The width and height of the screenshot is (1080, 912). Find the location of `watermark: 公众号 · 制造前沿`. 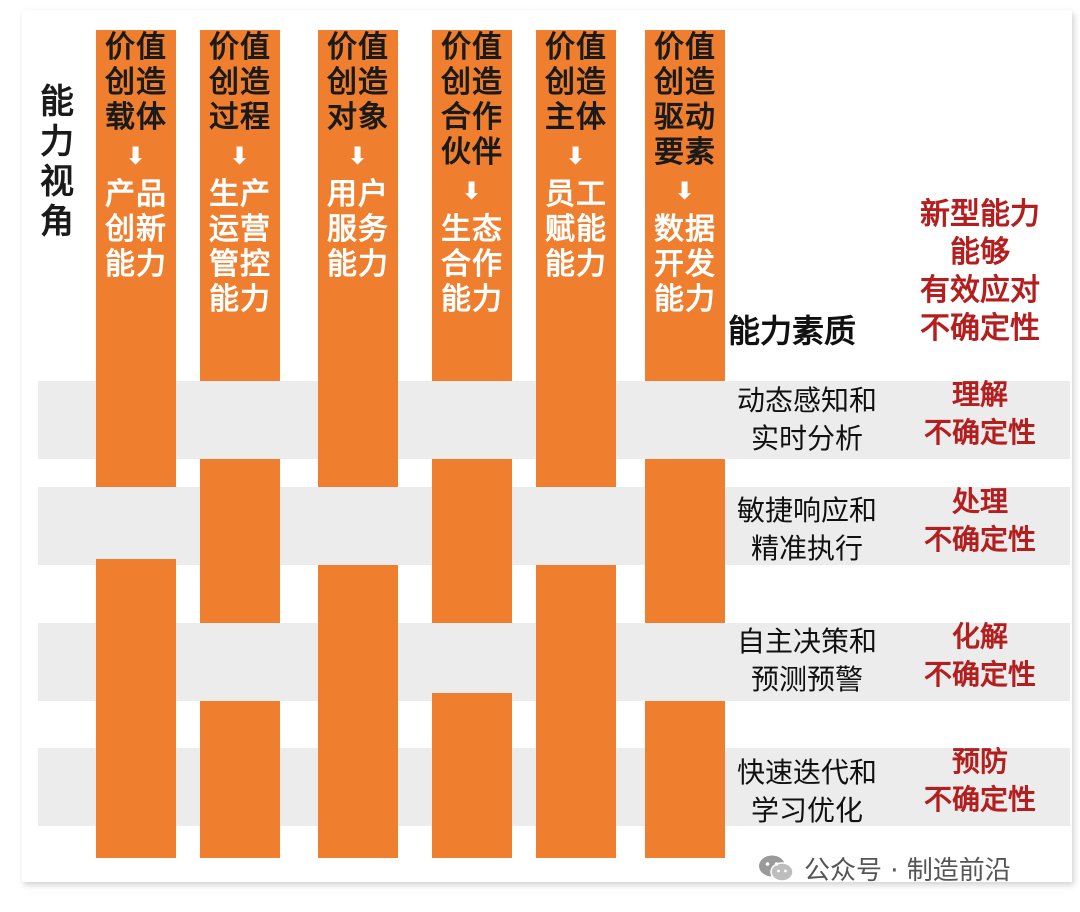

watermark: 公众号 · 制造前沿 is located at coordinates (884, 868).